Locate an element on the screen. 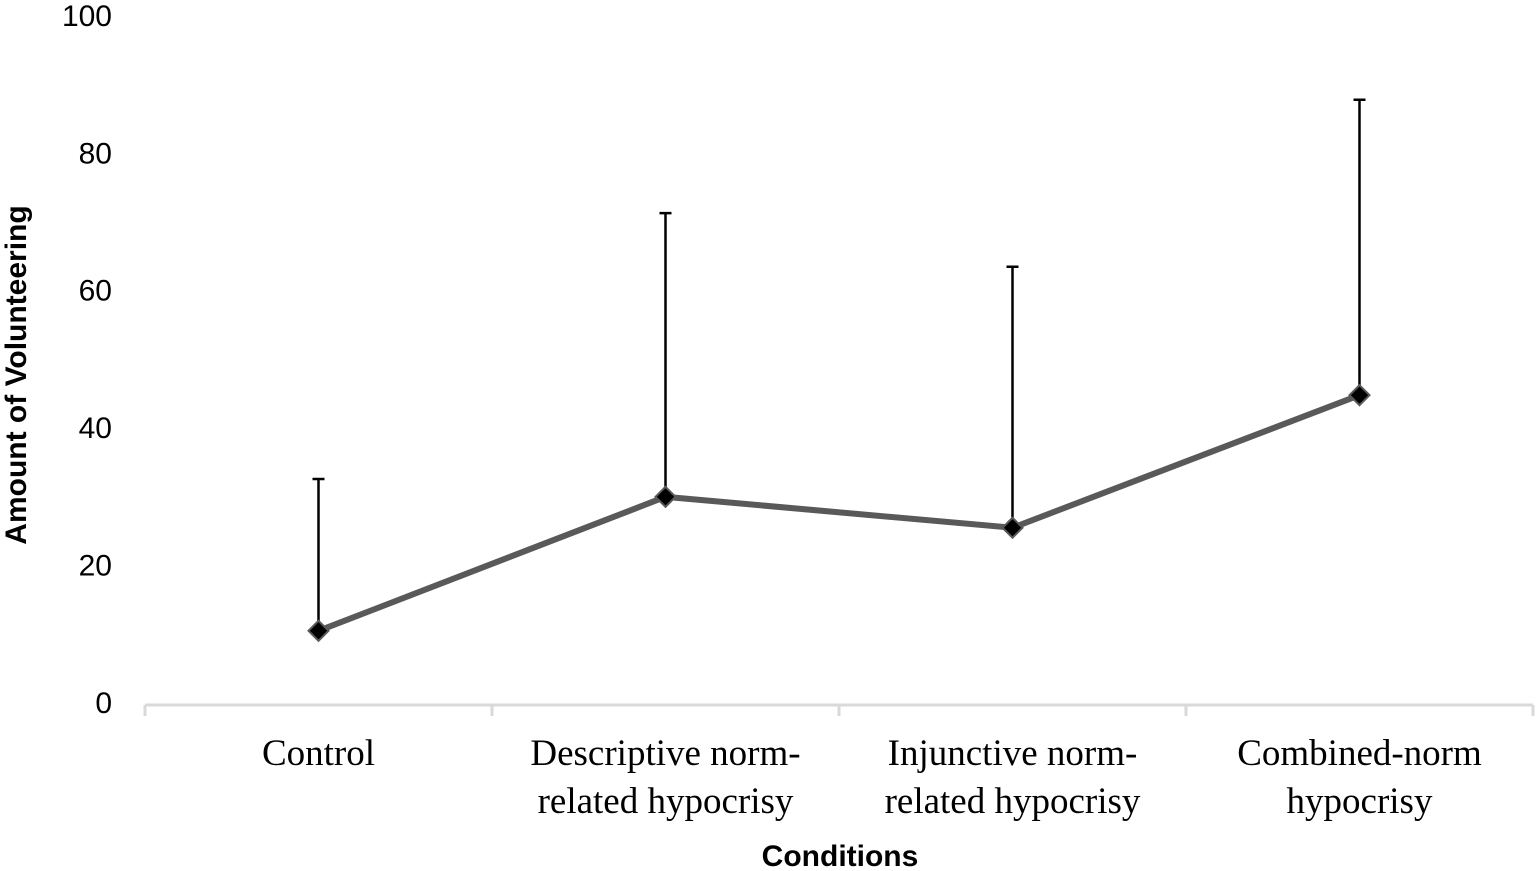 Image resolution: width=1537 pixels, height=871 pixels. x-axis-title: Conditions is located at coordinates (840, 855).